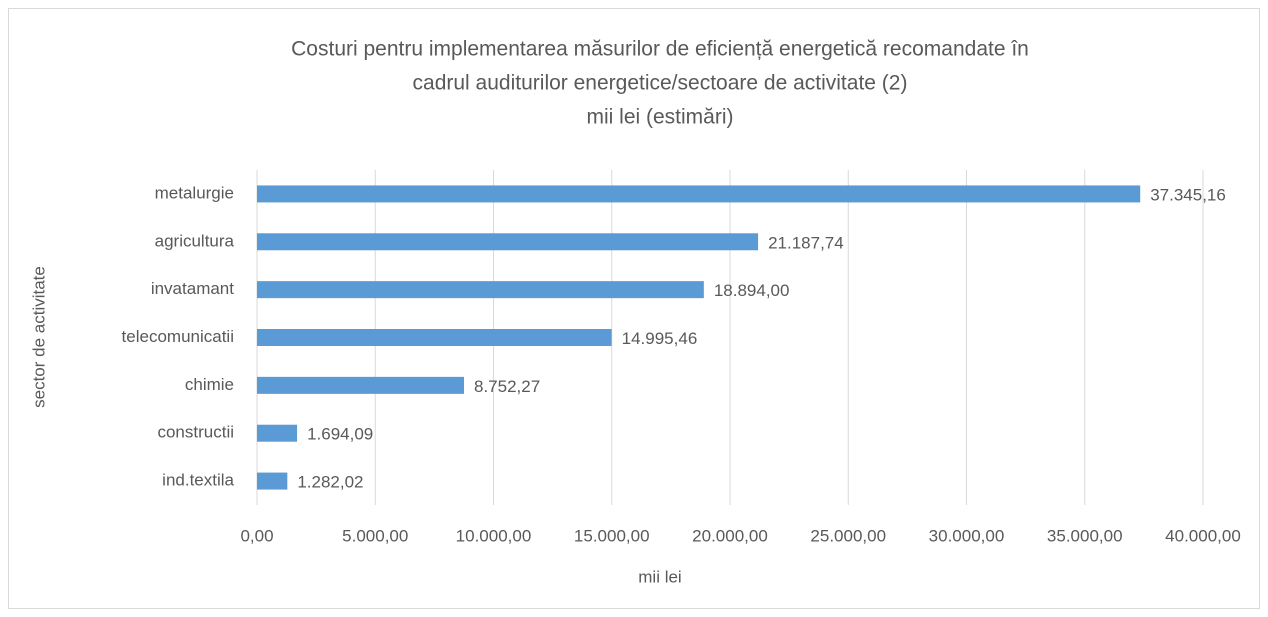 This screenshot has width=1268, height=617. What do you see at coordinates (192, 288) in the screenshot?
I see `y-tick-label: invatamant` at bounding box center [192, 288].